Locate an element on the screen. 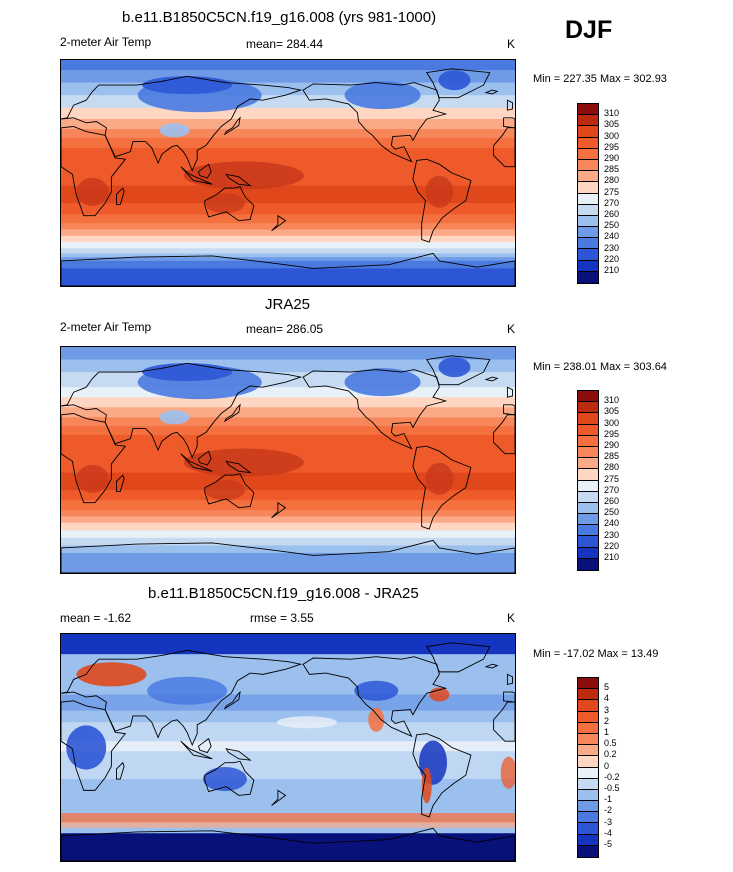 Image resolution: width=733 pixels, height=872 pixels. colorbar-label: 2 is located at coordinates (607, 720).